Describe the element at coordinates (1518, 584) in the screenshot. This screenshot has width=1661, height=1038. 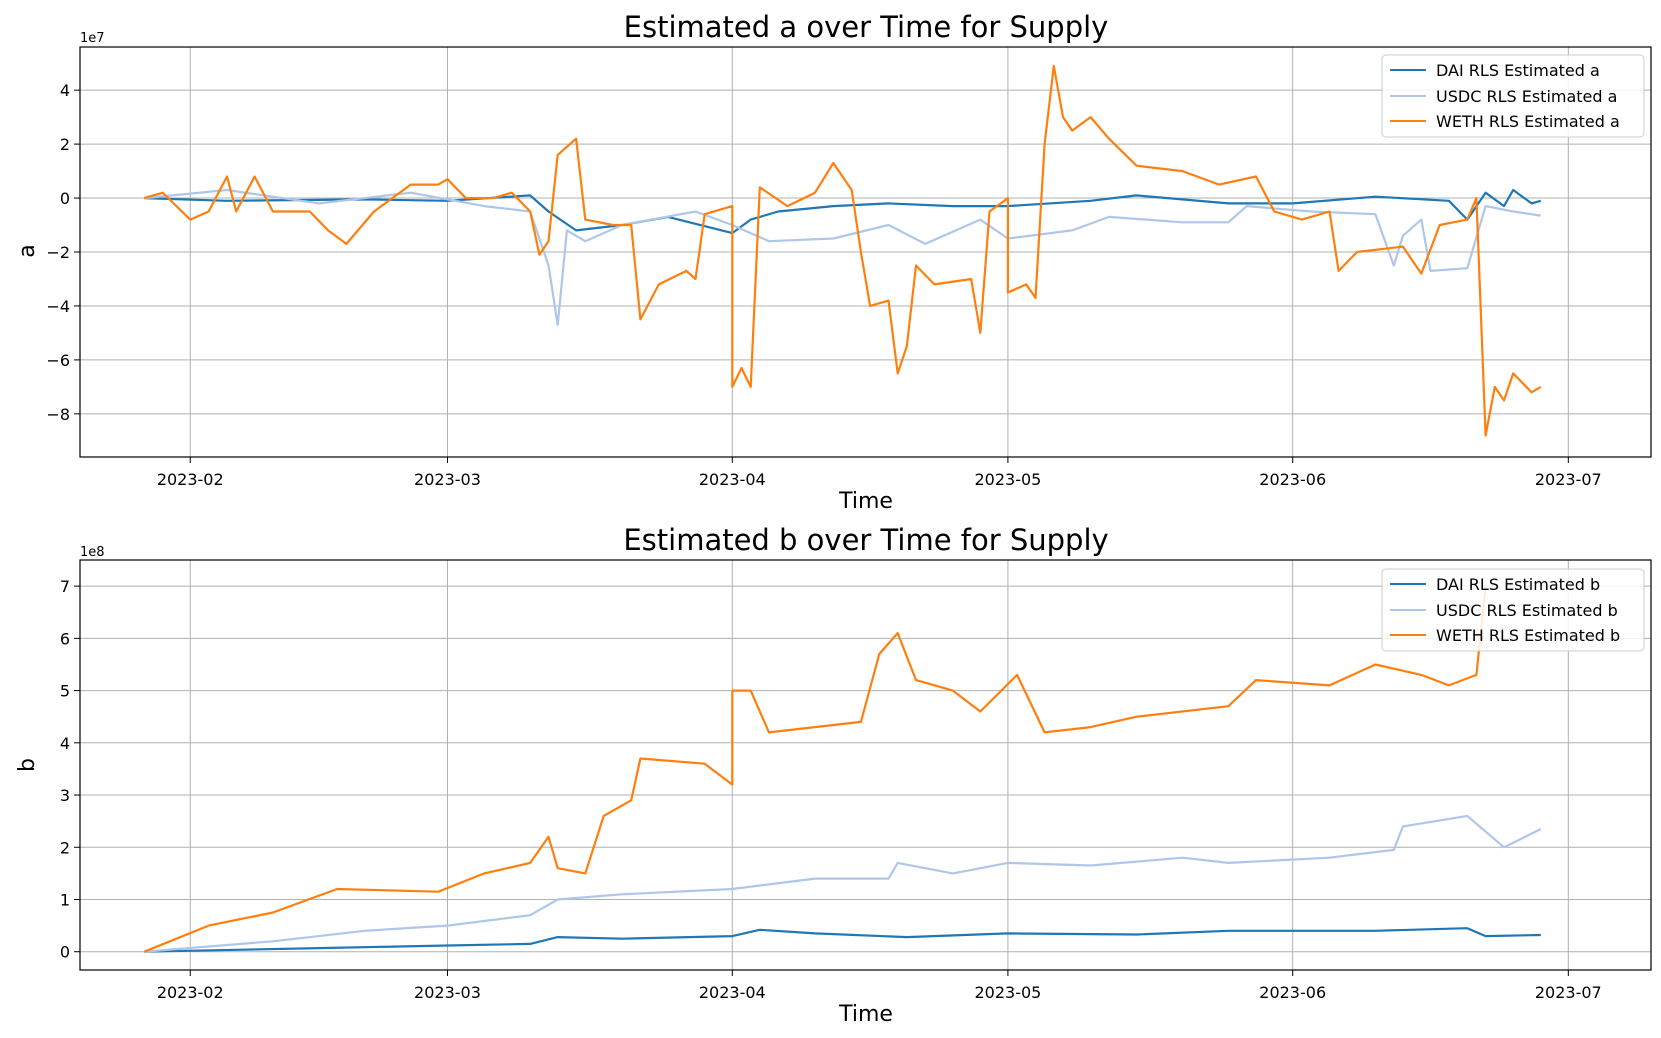
I see `legend-label-dai: DAI RLS Estimated b` at that location.